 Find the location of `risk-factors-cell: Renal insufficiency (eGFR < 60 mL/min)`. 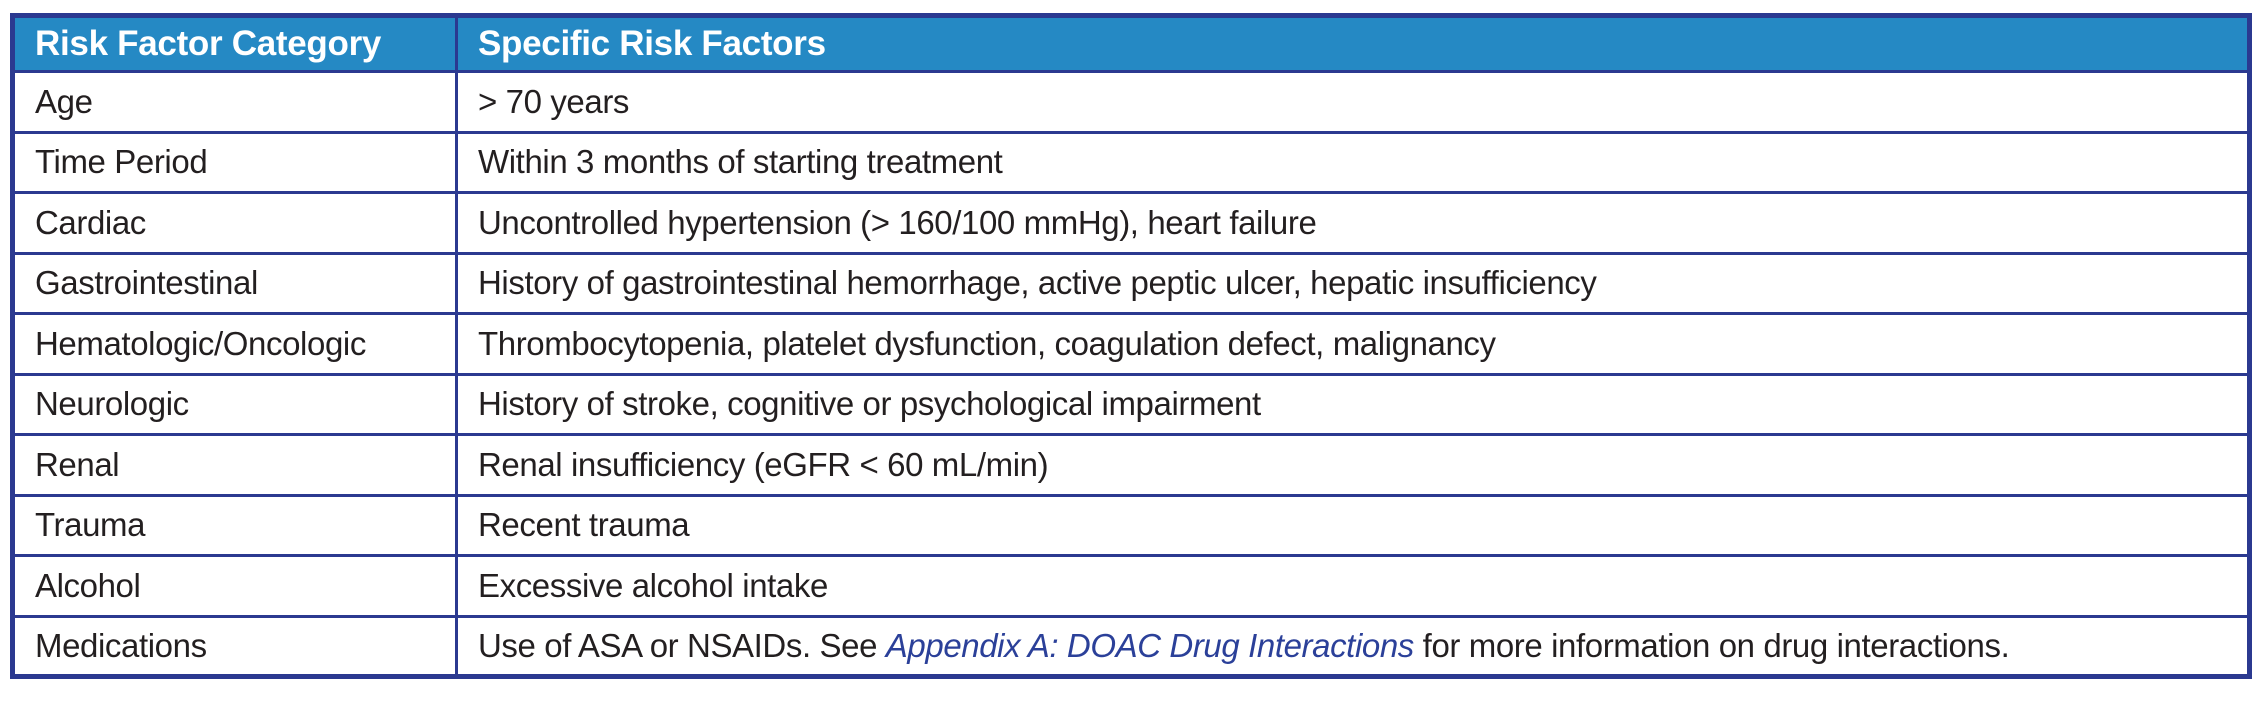

risk-factors-cell: Renal insufficiency (eGFR < 60 mL/min) is located at coordinates (1353, 465).